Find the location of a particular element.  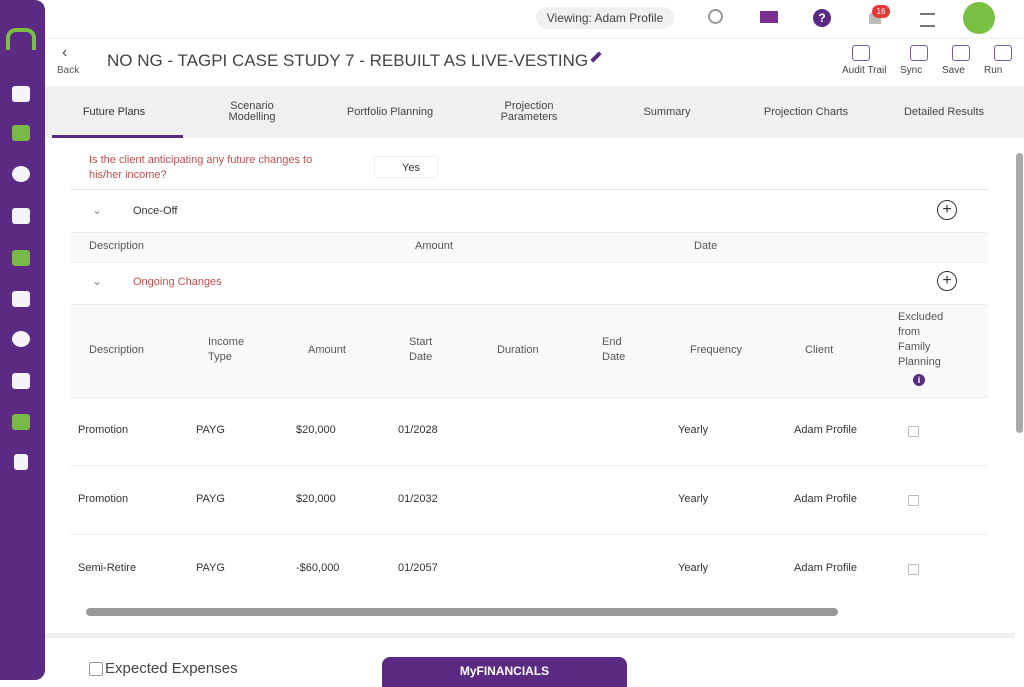

gauge-icon is located at coordinates (21, 339).